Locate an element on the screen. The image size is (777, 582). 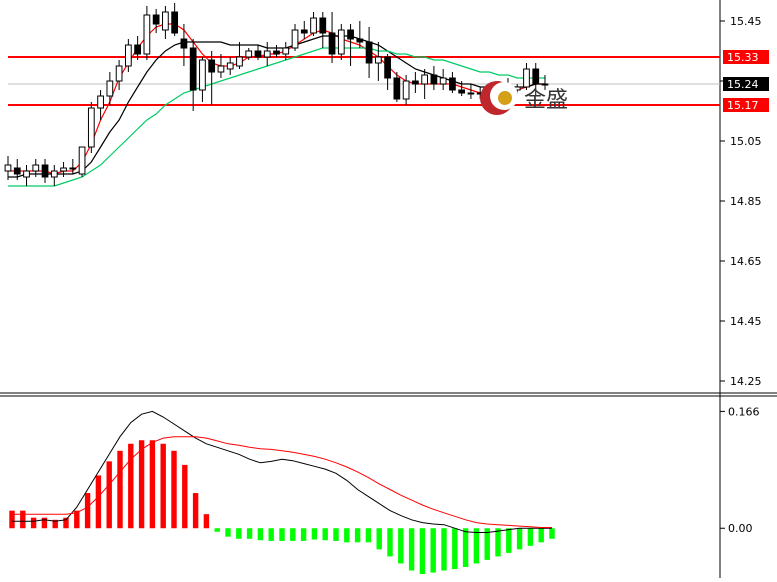
logo-gold-dot is located at coordinates (505, 98).